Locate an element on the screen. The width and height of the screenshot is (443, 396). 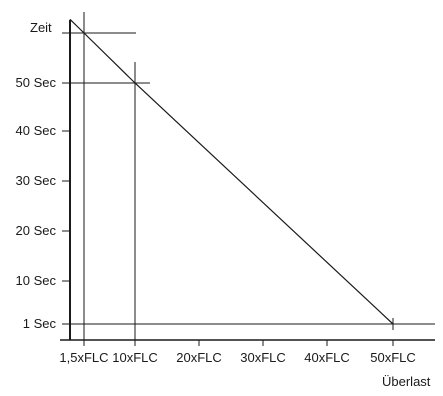
x-tick-label: 50xFLC is located at coordinates (393, 357).